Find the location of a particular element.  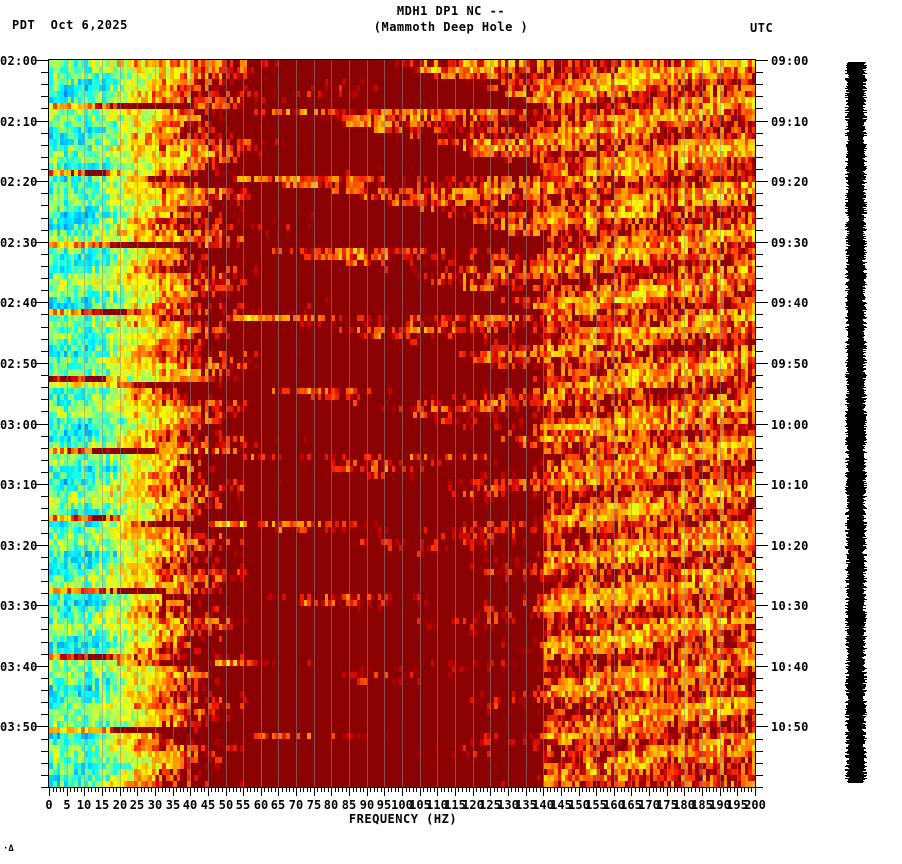

y-label-right-utc: 10:20 is located at coordinates (790, 546).